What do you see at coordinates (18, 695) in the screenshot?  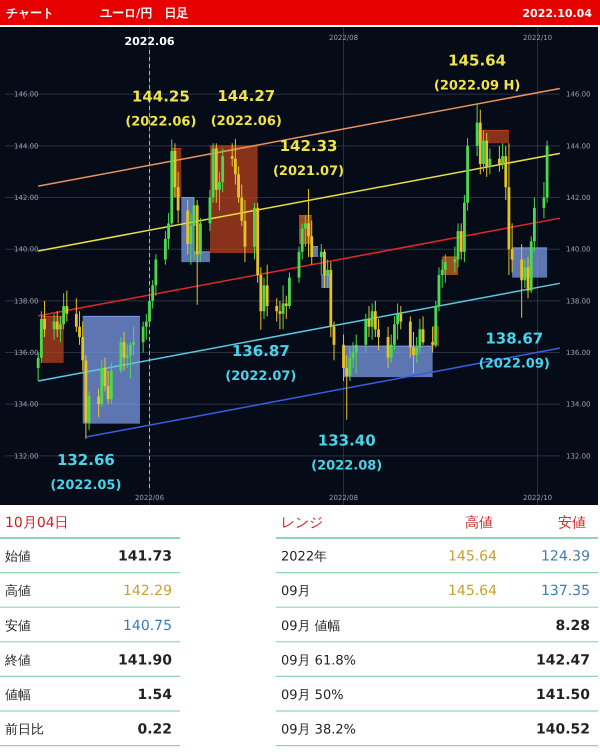 I see `category-label: 値幅` at bounding box center [18, 695].